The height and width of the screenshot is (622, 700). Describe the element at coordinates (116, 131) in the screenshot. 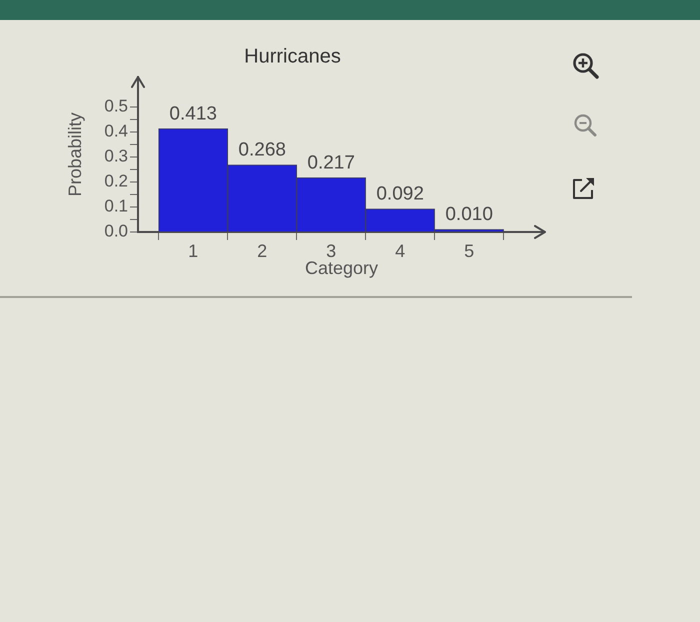

I see `y-tick-label: 0.4` at that location.